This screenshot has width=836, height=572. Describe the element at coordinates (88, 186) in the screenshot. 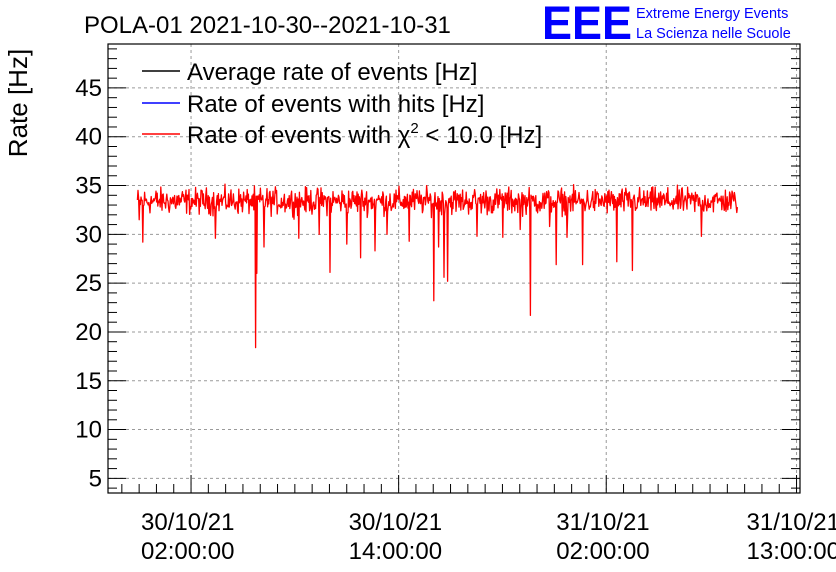

I see `y-tick-label: 35` at that location.